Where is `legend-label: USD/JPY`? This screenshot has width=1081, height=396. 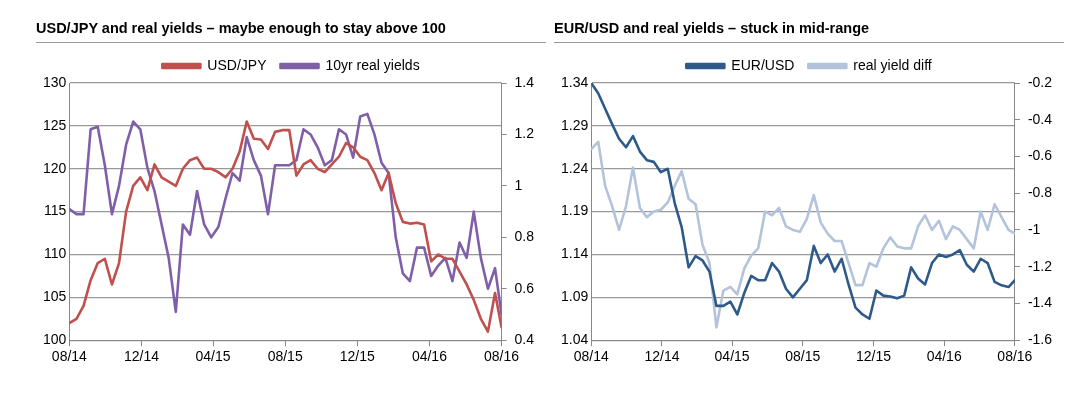
legend-label: USD/JPY is located at coordinates (237, 64).